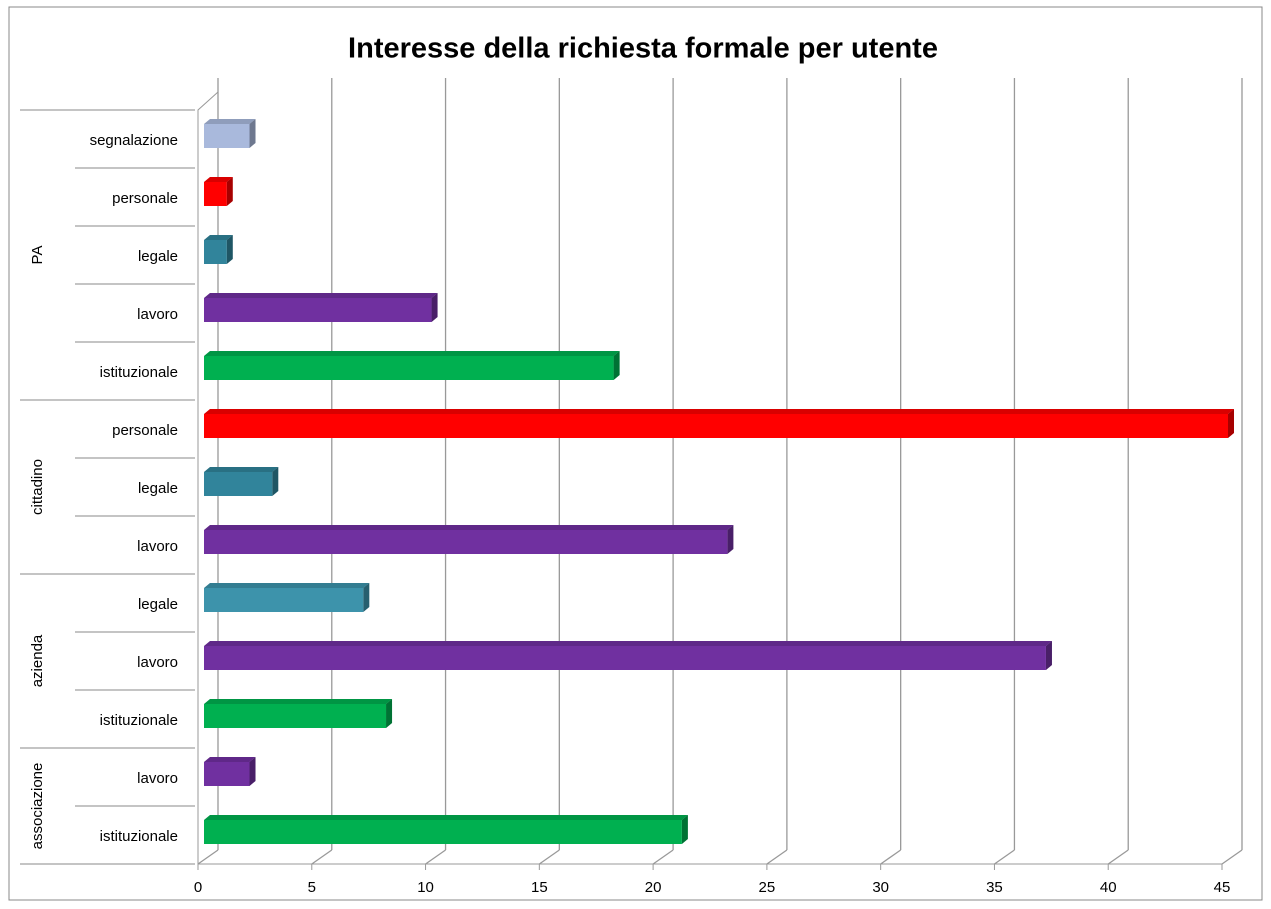  I want to click on x-tick-label: 30, so click(880, 887).